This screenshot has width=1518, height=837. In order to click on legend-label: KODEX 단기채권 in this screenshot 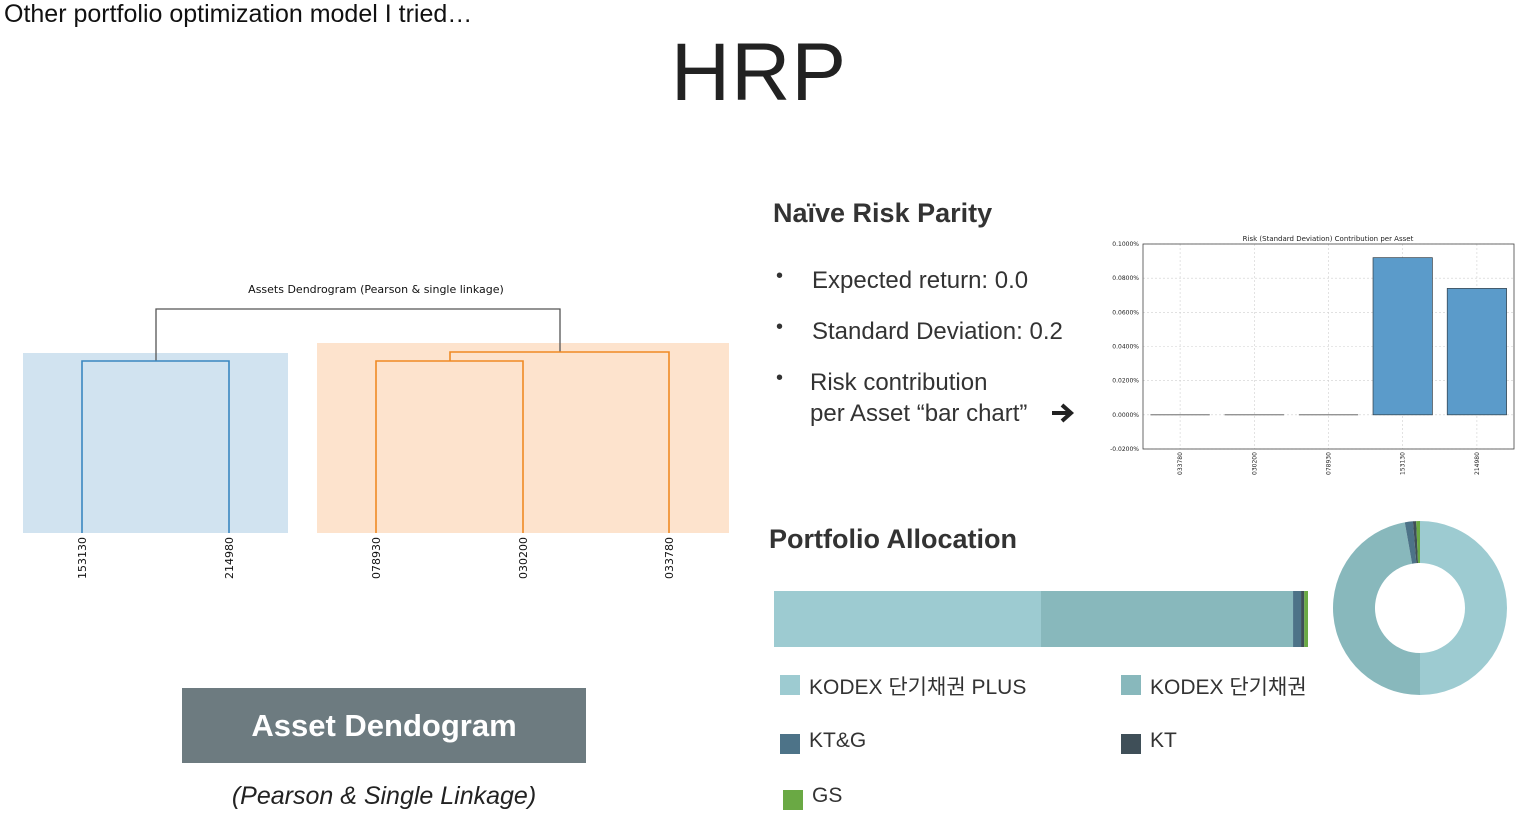, I will do `click(1228, 687)`.